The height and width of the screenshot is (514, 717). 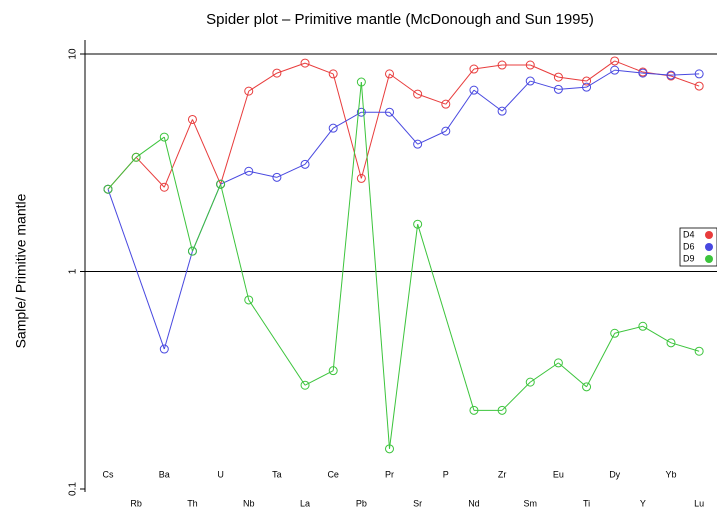 What do you see at coordinates (277, 474) in the screenshot?
I see `x-tick-label: Ta` at bounding box center [277, 474].